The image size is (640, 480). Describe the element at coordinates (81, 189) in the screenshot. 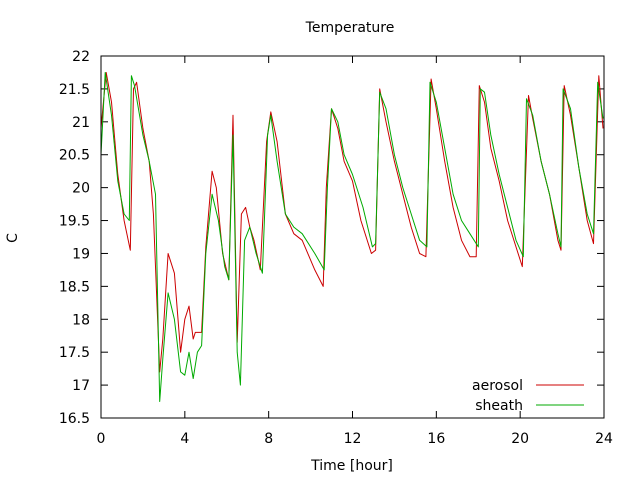

I see `y-tick-label: 20` at that location.